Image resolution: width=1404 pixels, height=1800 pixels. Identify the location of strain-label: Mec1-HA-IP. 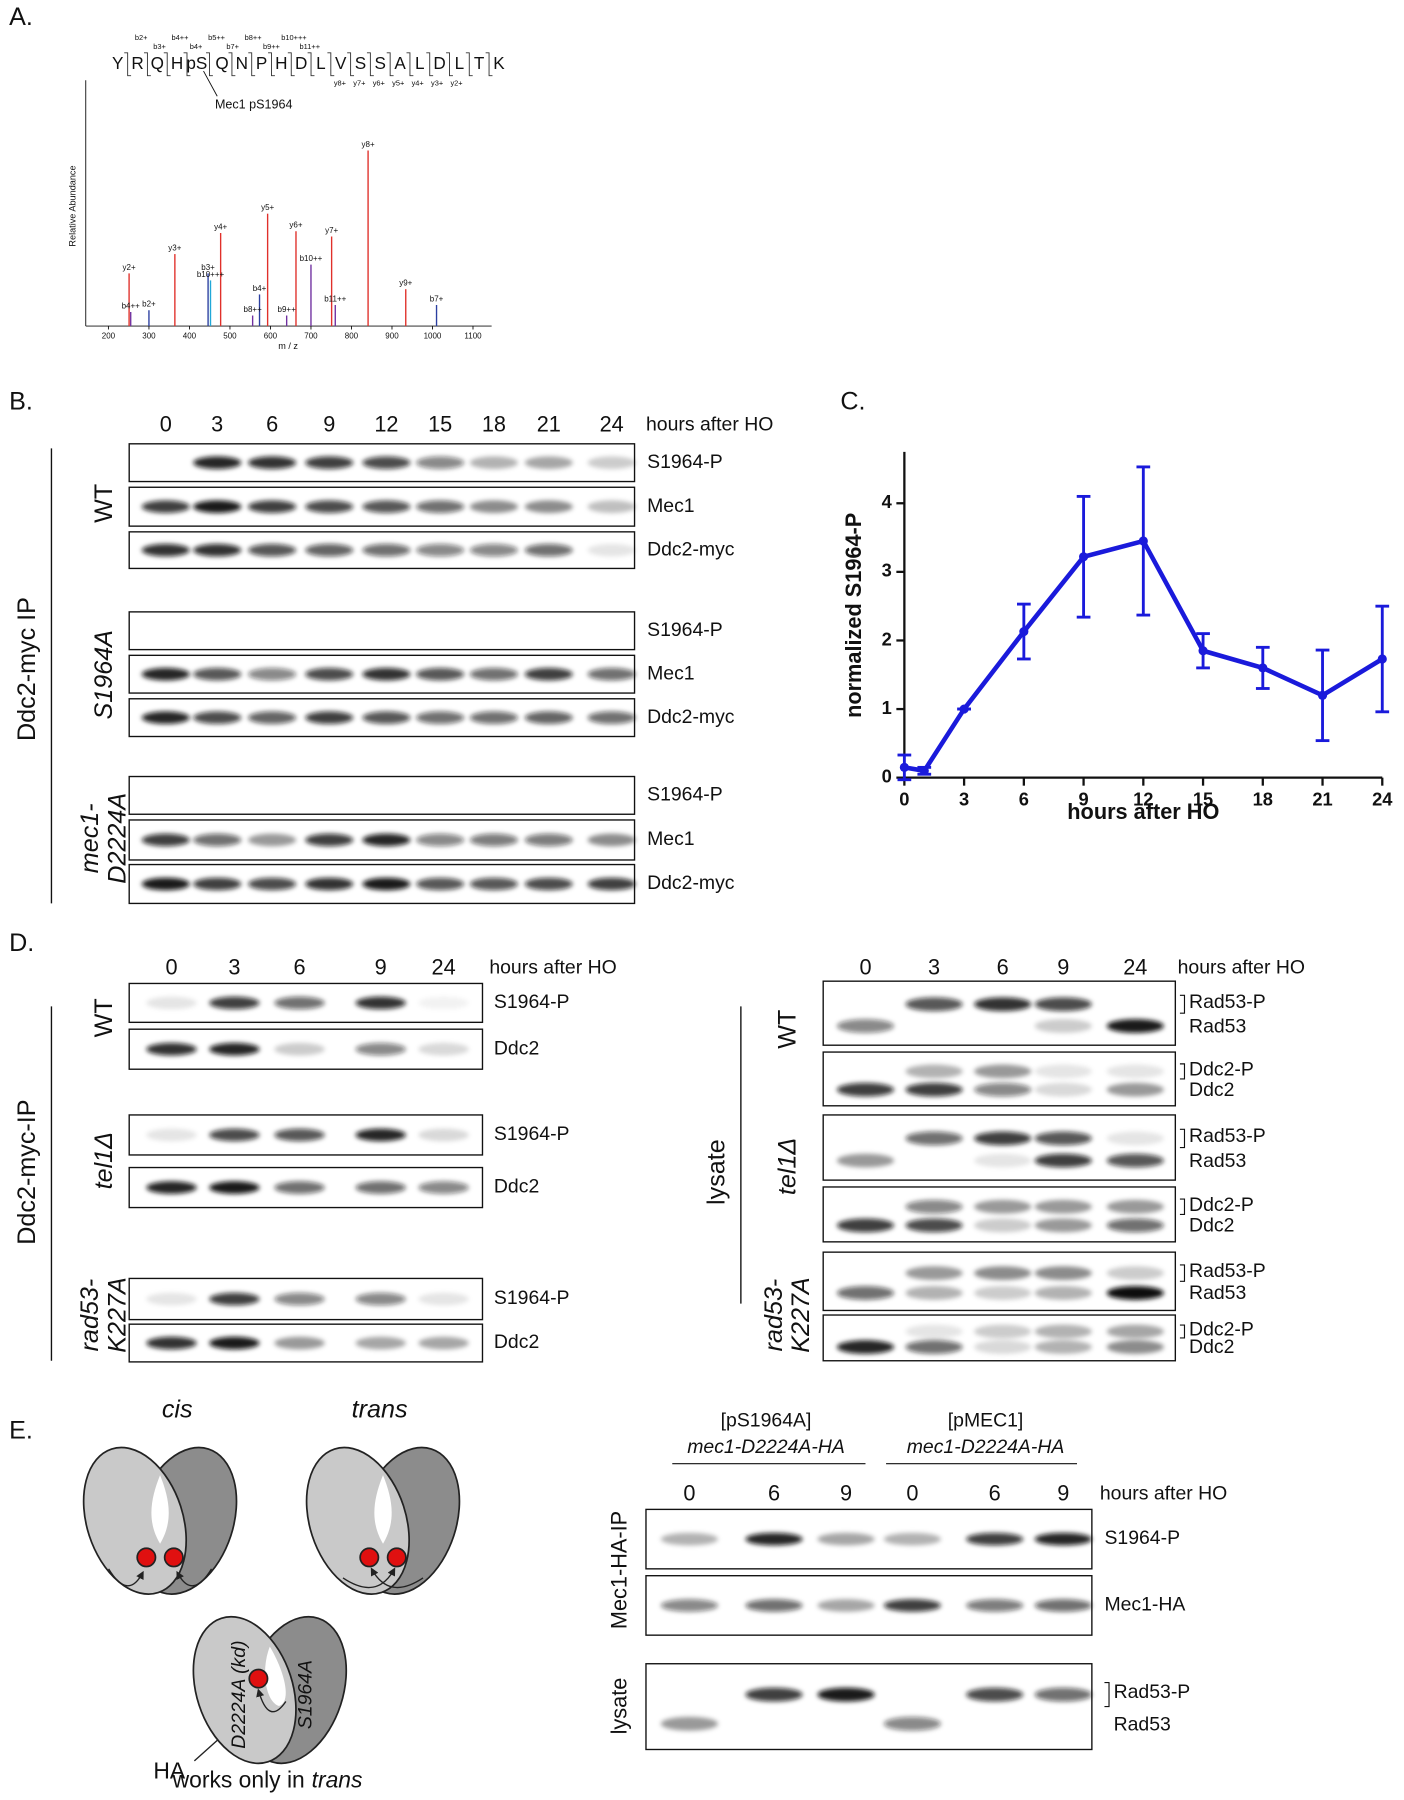
(619, 1570).